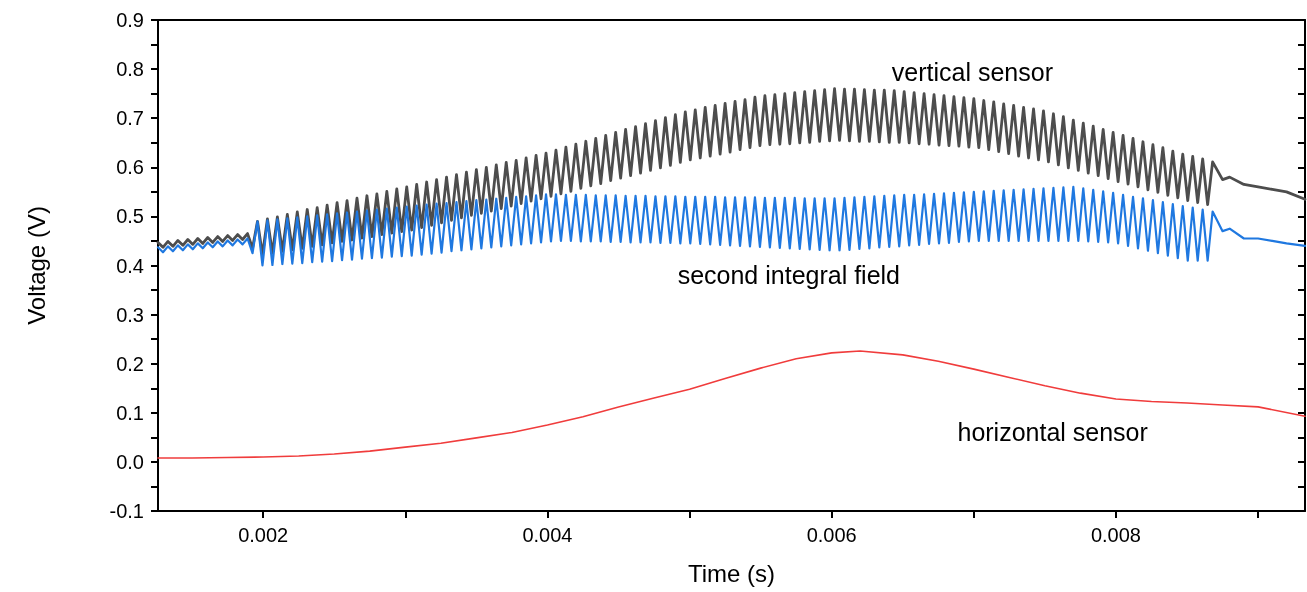  Describe the element at coordinates (731, 573) in the screenshot. I see `x-axis-title: Time (s)` at that location.